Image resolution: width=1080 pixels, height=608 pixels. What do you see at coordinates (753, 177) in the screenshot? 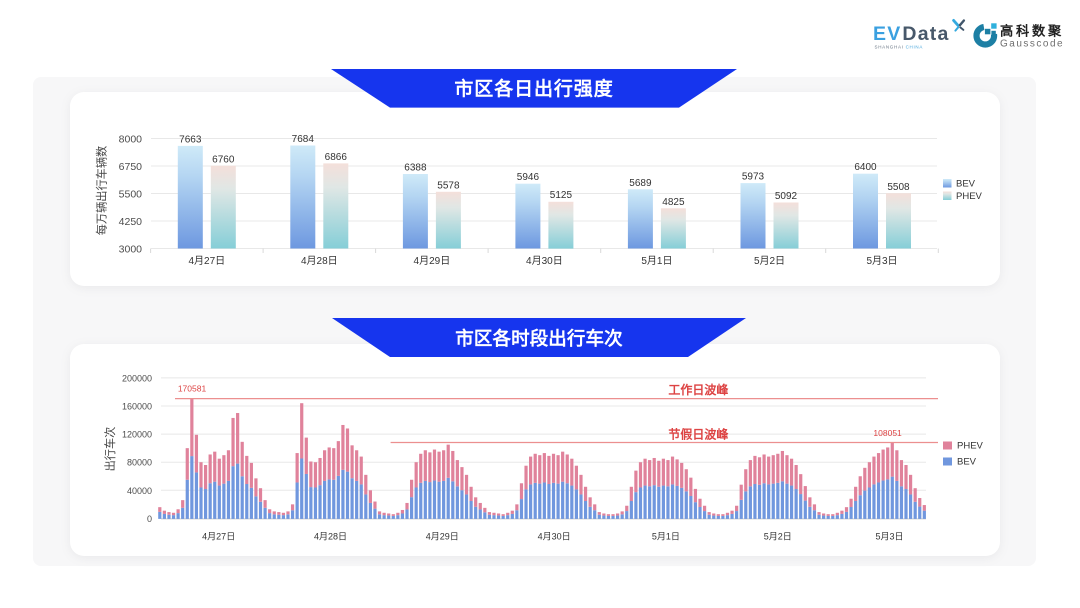
I see `svg-text: 5973` at bounding box center [753, 177].